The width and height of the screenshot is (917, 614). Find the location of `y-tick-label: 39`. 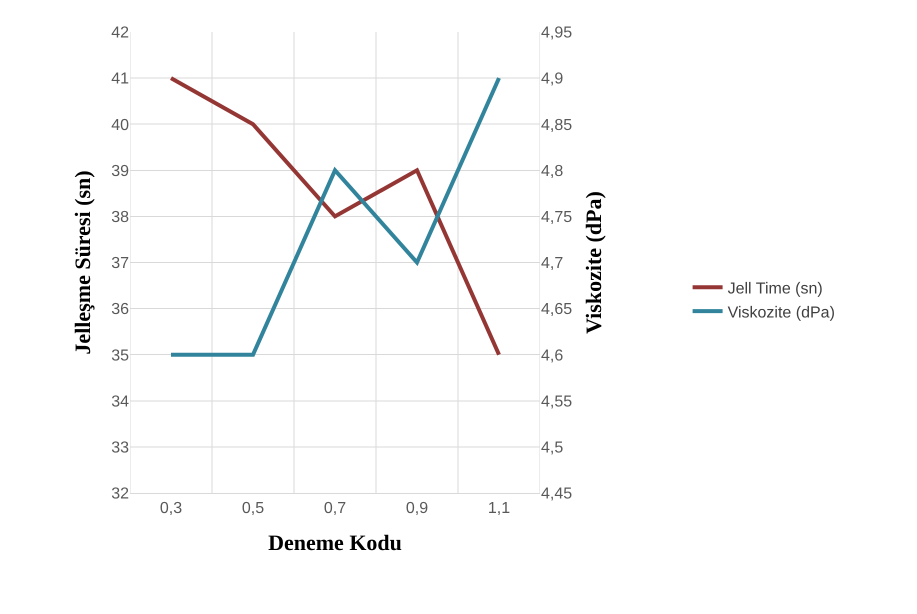

y-tick-label: 39 is located at coordinates (120, 171).